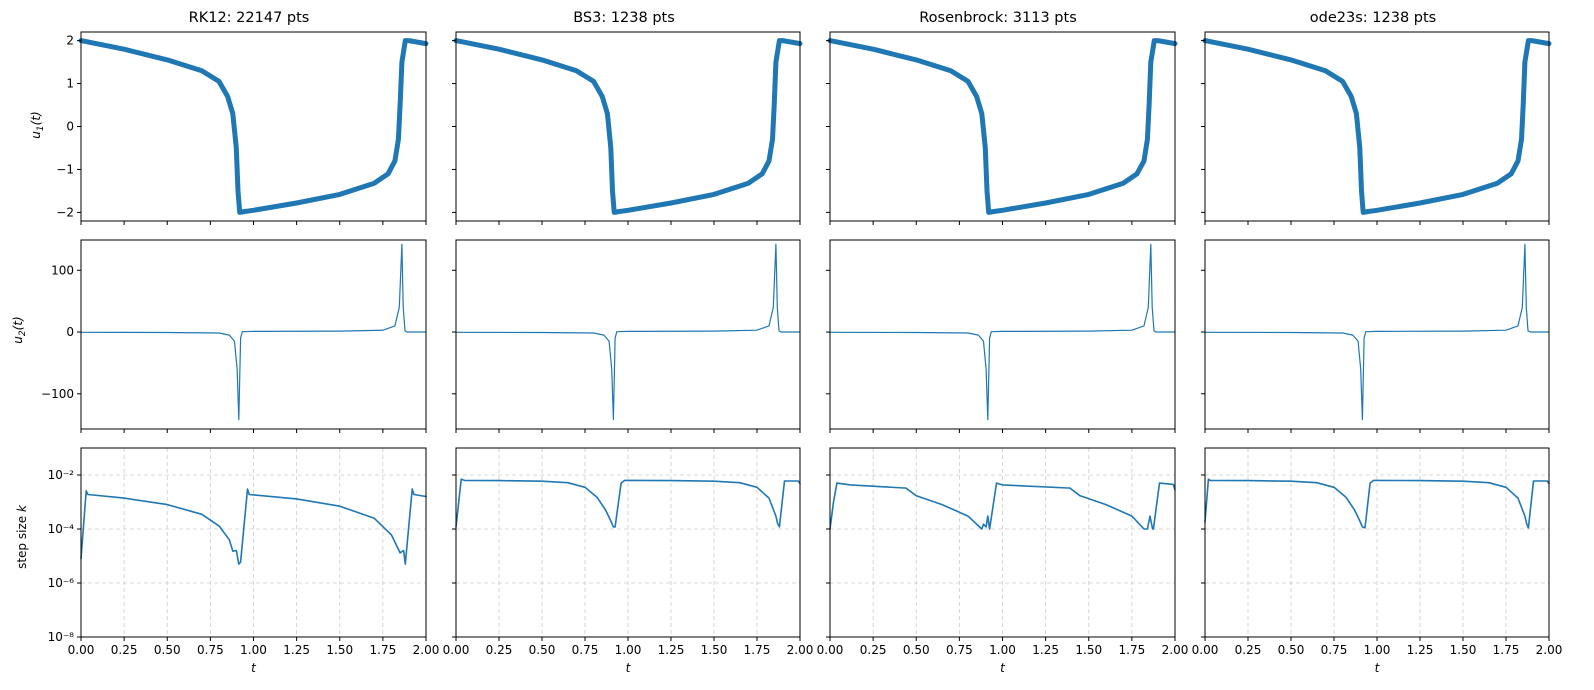 The height and width of the screenshot is (690, 1594). What do you see at coordinates (70, 41) in the screenshot?
I see `y-tick-label: 2` at bounding box center [70, 41].